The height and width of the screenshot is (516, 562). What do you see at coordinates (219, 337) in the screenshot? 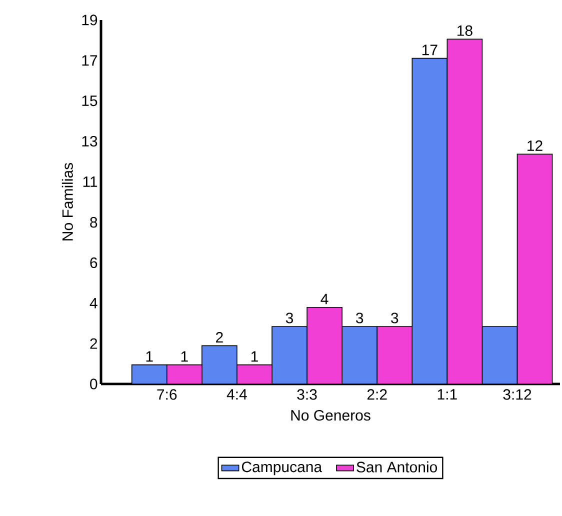
I see `data-label: 2` at bounding box center [219, 337].